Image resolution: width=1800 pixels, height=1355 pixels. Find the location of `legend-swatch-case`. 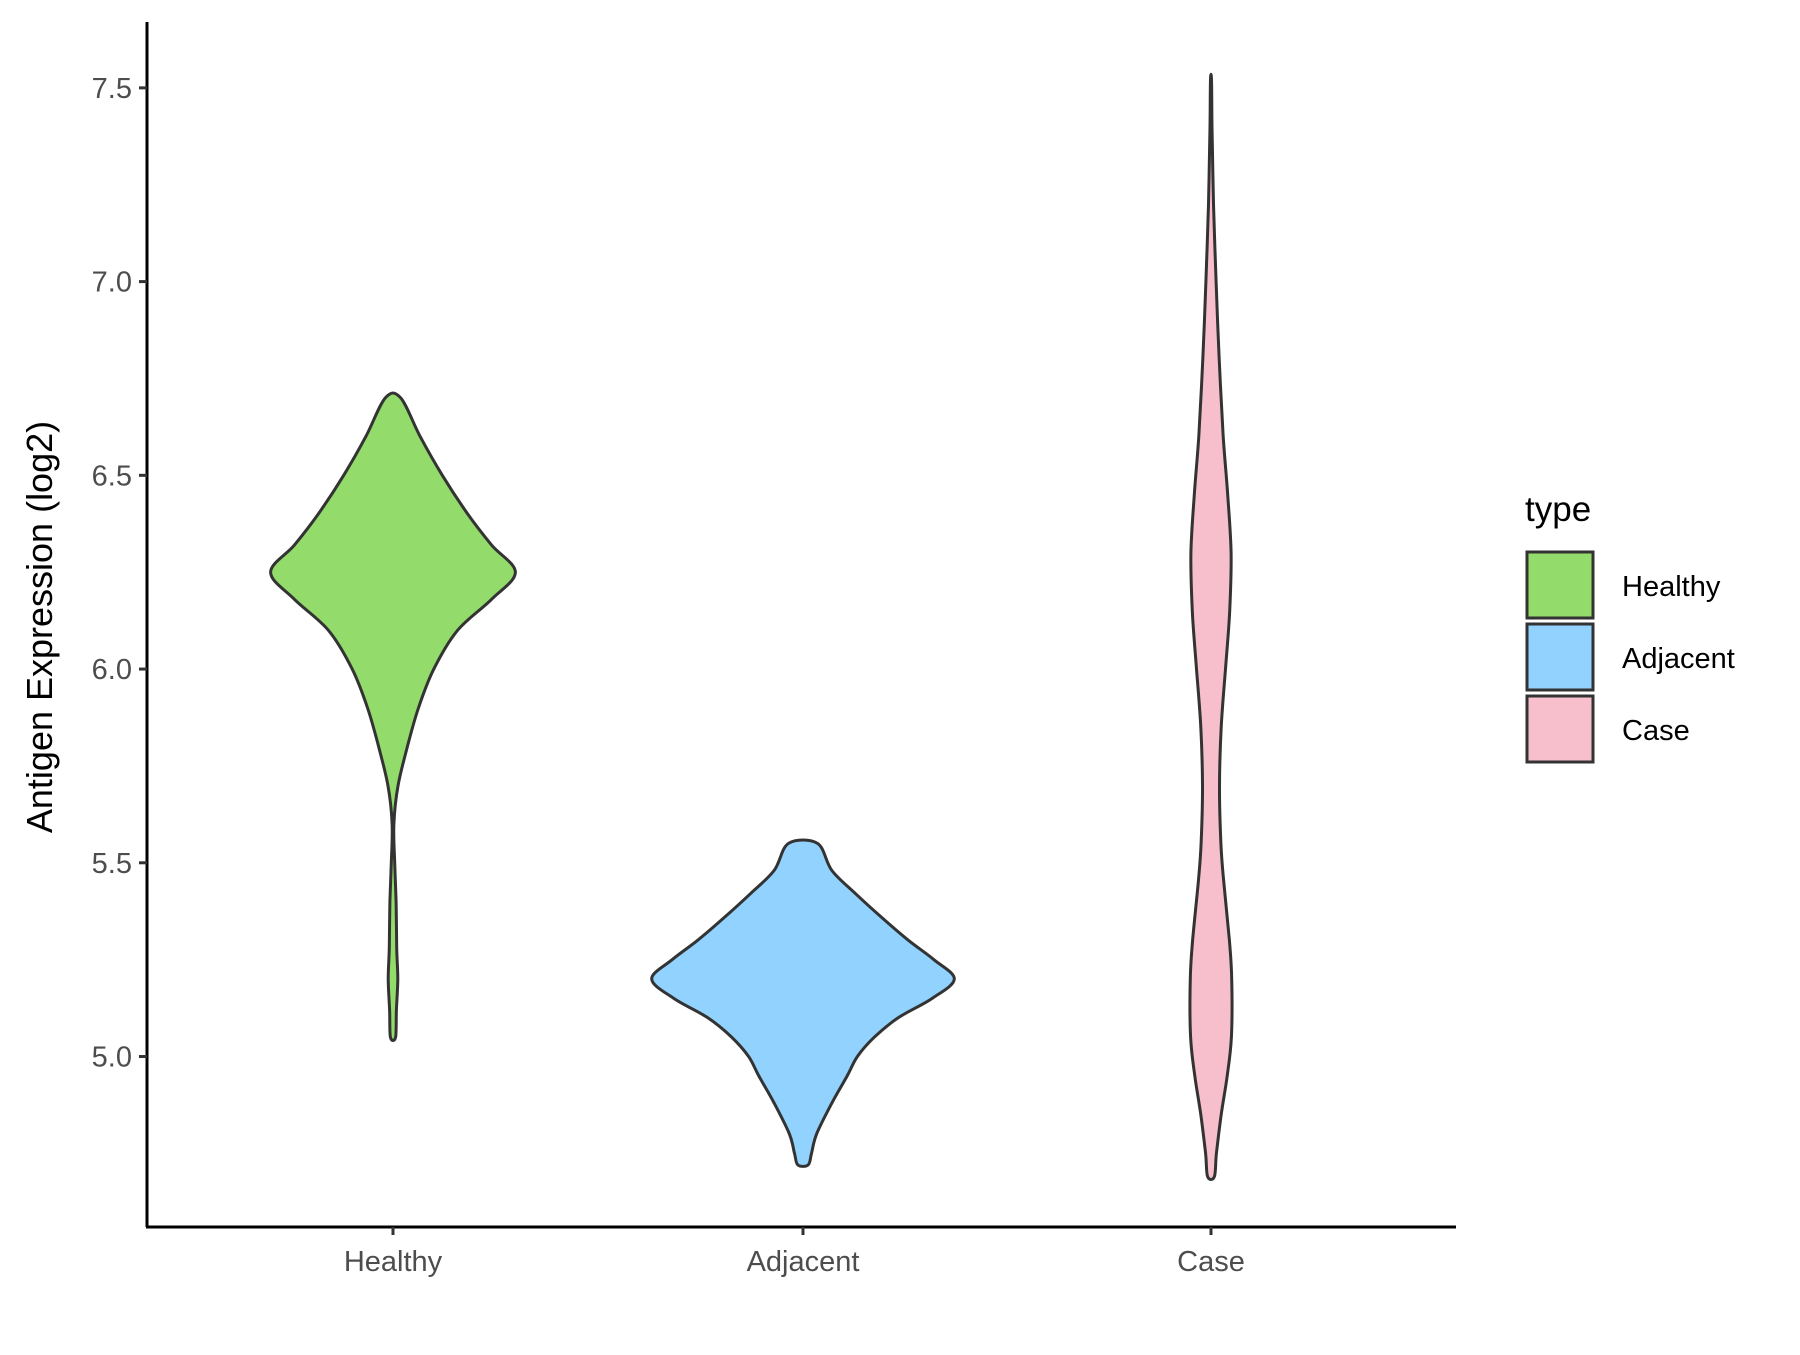

legend-swatch-case is located at coordinates (1560, 729).